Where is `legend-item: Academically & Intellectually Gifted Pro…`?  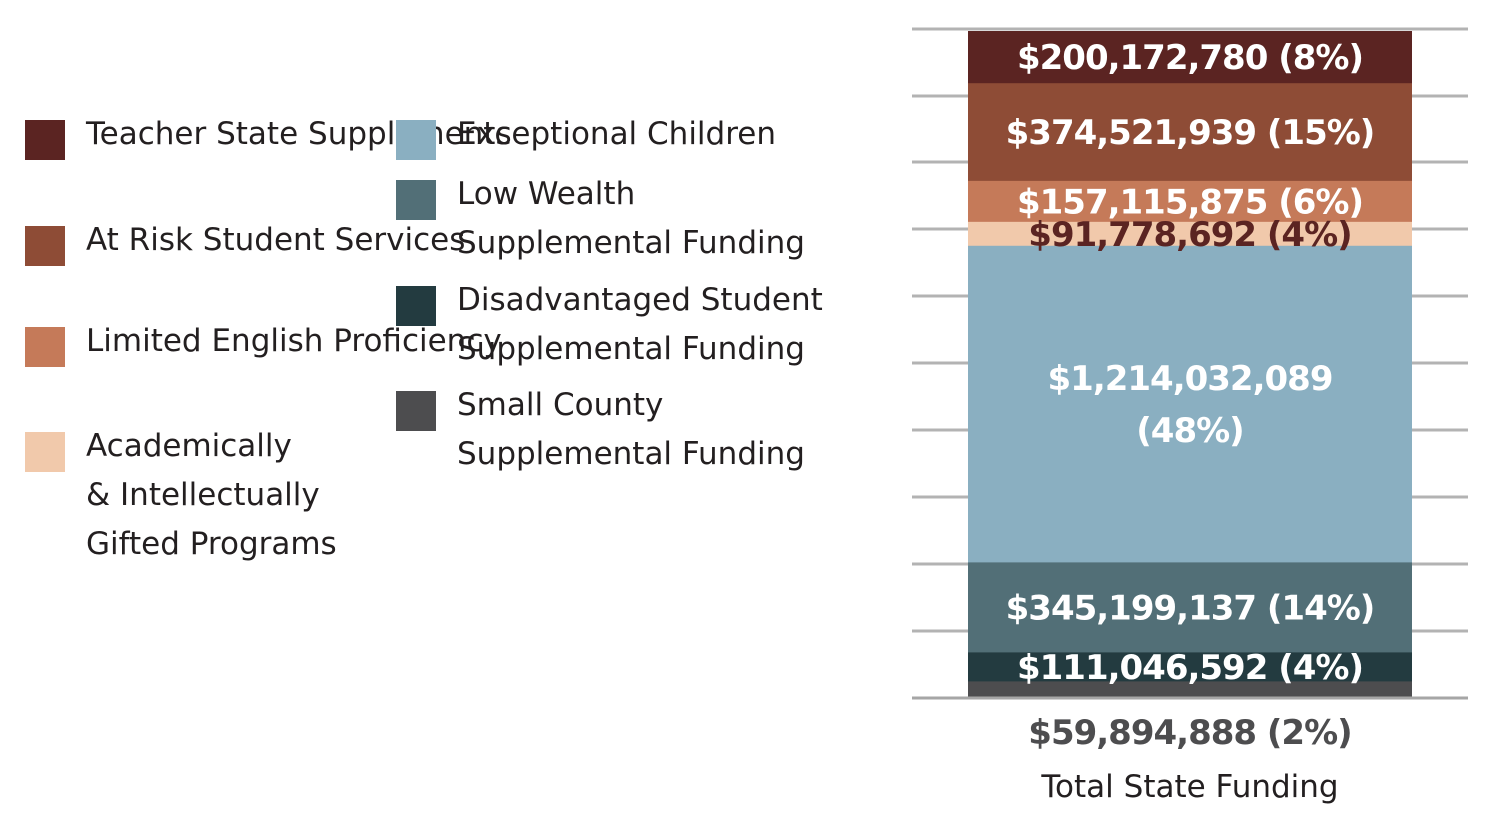 legend-item: Academically & Intellectually Gifted Pro… is located at coordinates (181, 498).